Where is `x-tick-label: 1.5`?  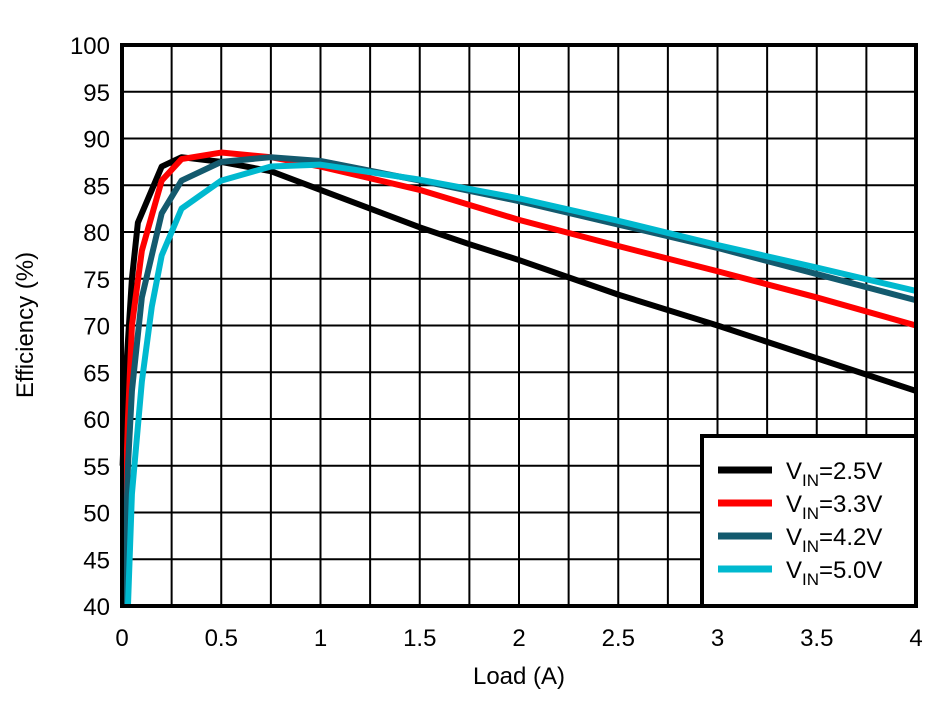 x-tick-label: 1.5 is located at coordinates (419, 638).